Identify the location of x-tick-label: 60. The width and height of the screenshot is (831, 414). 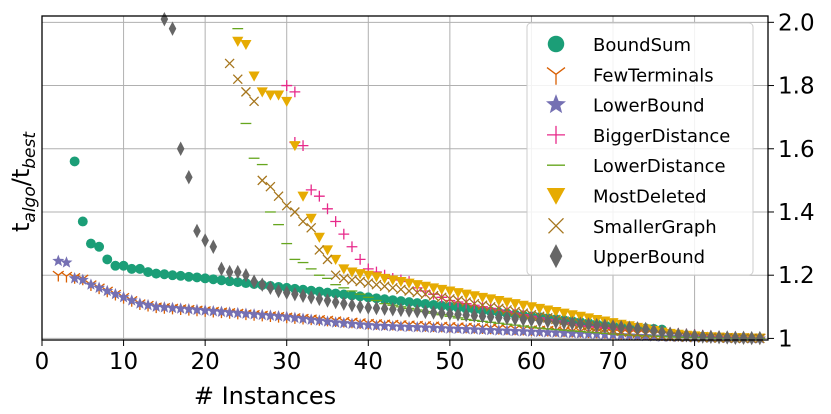
(531, 362).